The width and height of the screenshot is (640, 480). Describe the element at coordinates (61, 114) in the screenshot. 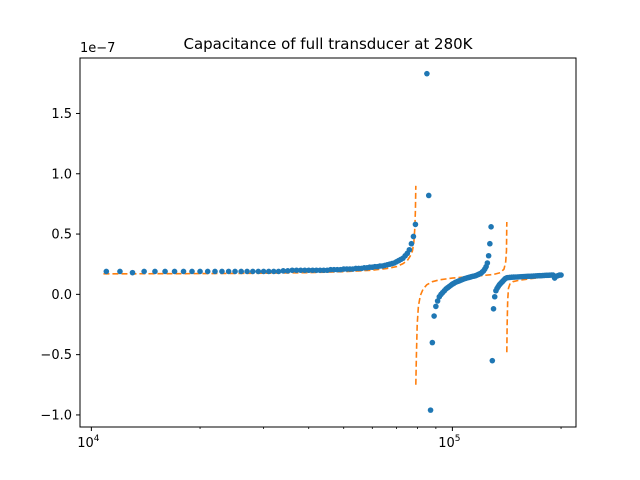

I see `y-tick-label-5: 1.5` at that location.